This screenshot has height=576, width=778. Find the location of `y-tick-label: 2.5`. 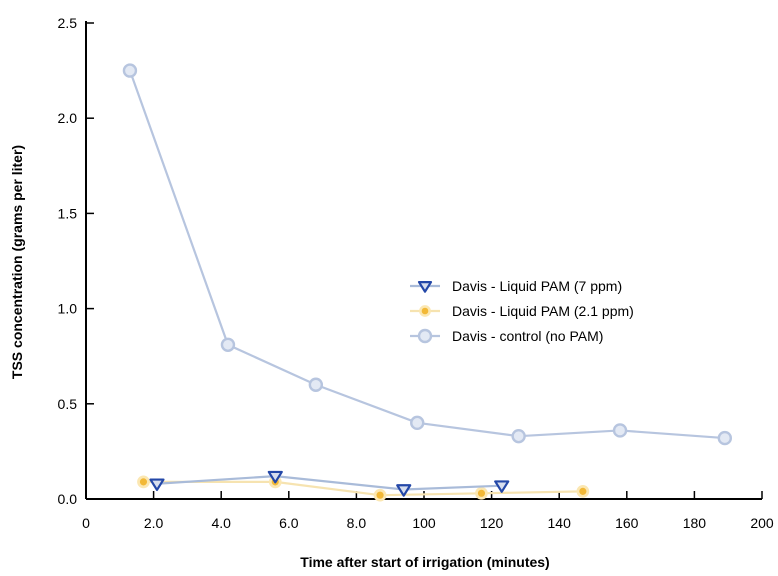

y-tick-label: 2.5 is located at coordinates (68, 23).